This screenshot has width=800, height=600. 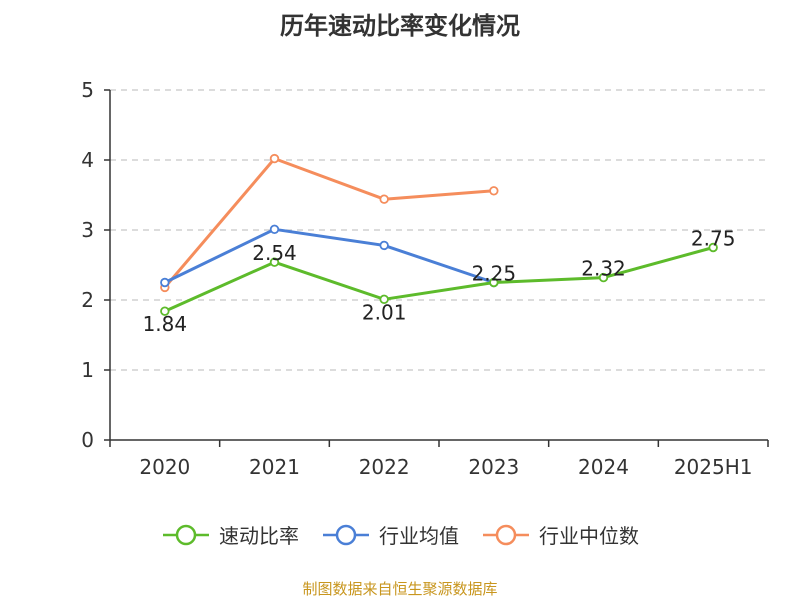 What do you see at coordinates (493, 467) in the screenshot?
I see `x-tick-label: 2023` at bounding box center [493, 467].